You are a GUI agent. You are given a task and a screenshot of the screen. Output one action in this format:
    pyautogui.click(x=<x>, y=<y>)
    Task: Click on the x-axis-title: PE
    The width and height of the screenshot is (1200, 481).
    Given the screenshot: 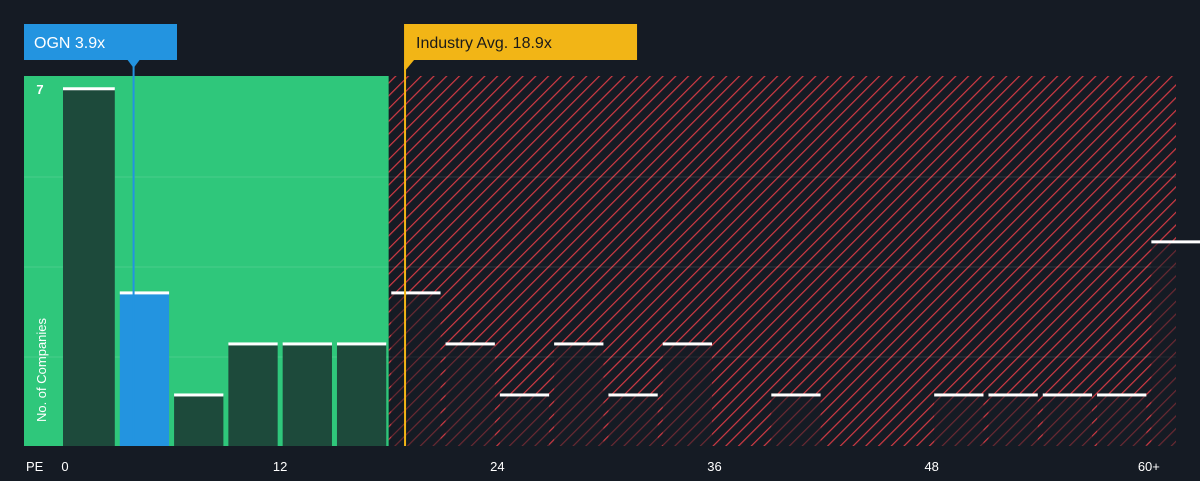 What is the action you would take?
    pyautogui.click(x=35, y=466)
    